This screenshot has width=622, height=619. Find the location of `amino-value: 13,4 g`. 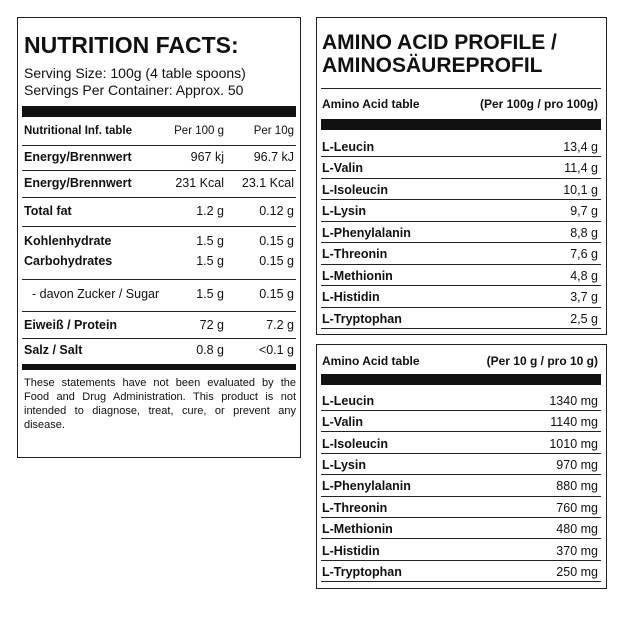

amino-value: 13,4 g is located at coordinates (580, 146).